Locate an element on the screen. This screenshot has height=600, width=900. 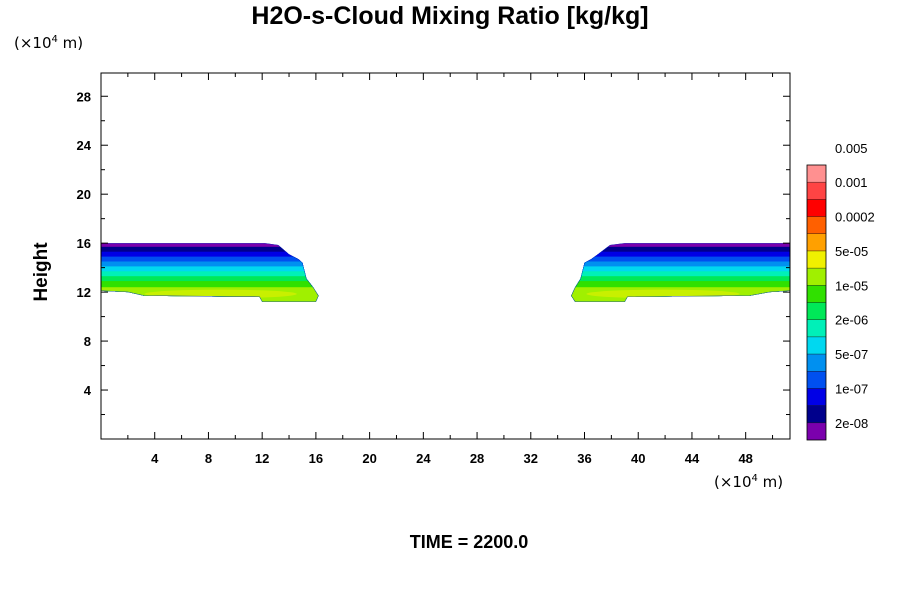
x-tick-label: 48 is located at coordinates (745, 458).